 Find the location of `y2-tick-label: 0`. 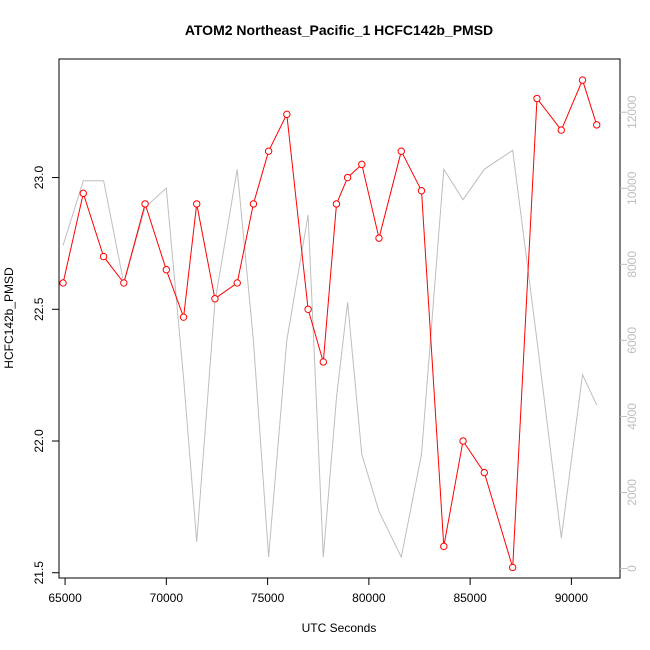

y2-tick-label: 0 is located at coordinates (632, 568).